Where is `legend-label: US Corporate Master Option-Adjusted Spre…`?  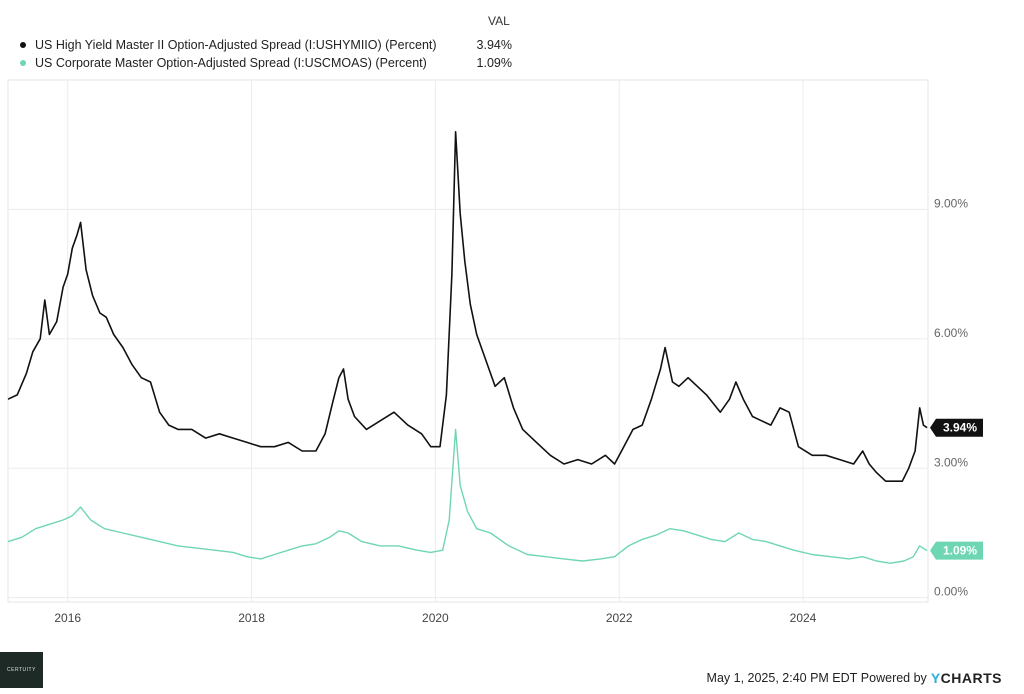
legend-label: US Corporate Master Option-Adjusted Spre… is located at coordinates (231, 63).